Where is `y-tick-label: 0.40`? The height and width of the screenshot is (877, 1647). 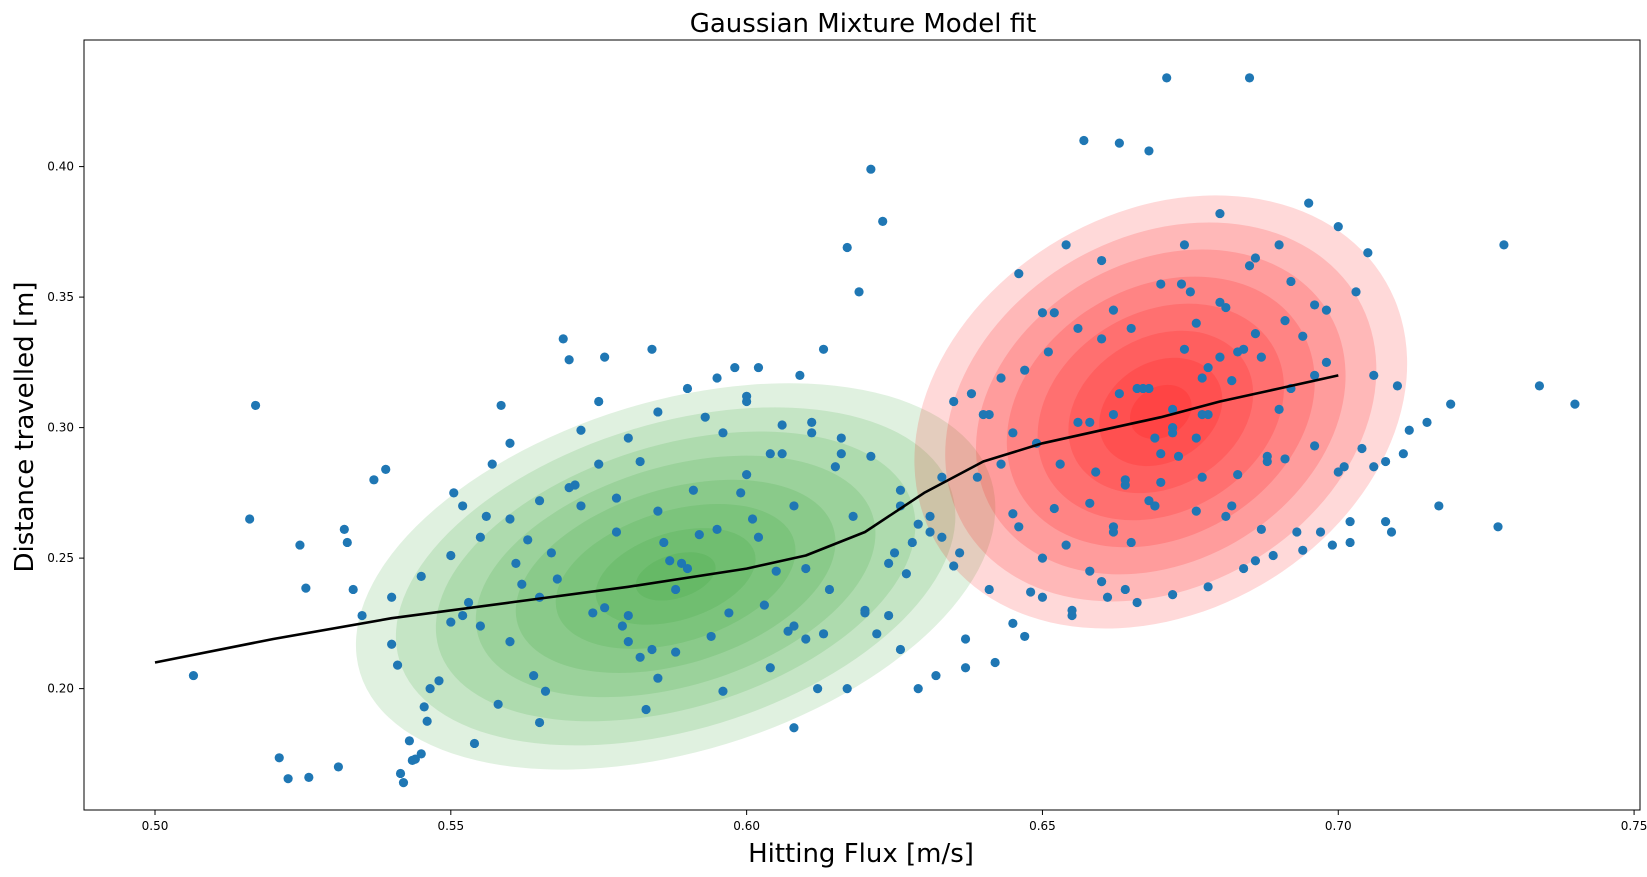
y-tick-label: 0.40 is located at coordinates (60, 167).